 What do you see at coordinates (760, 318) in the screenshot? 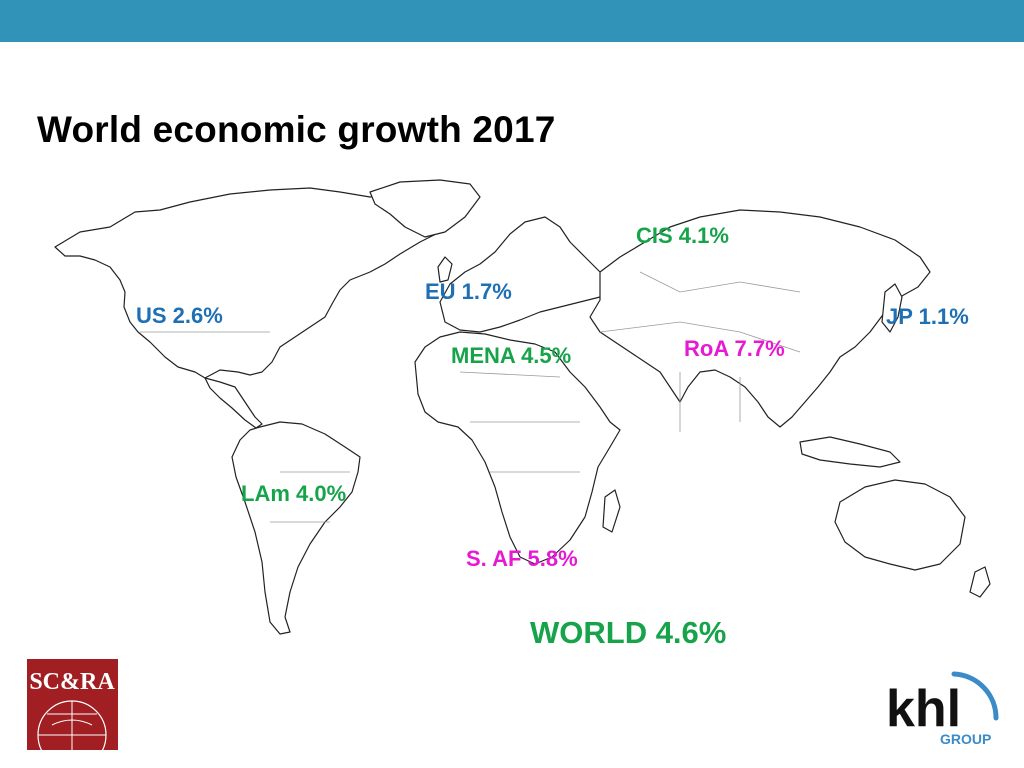
I see `continent-asia` at bounding box center [760, 318].